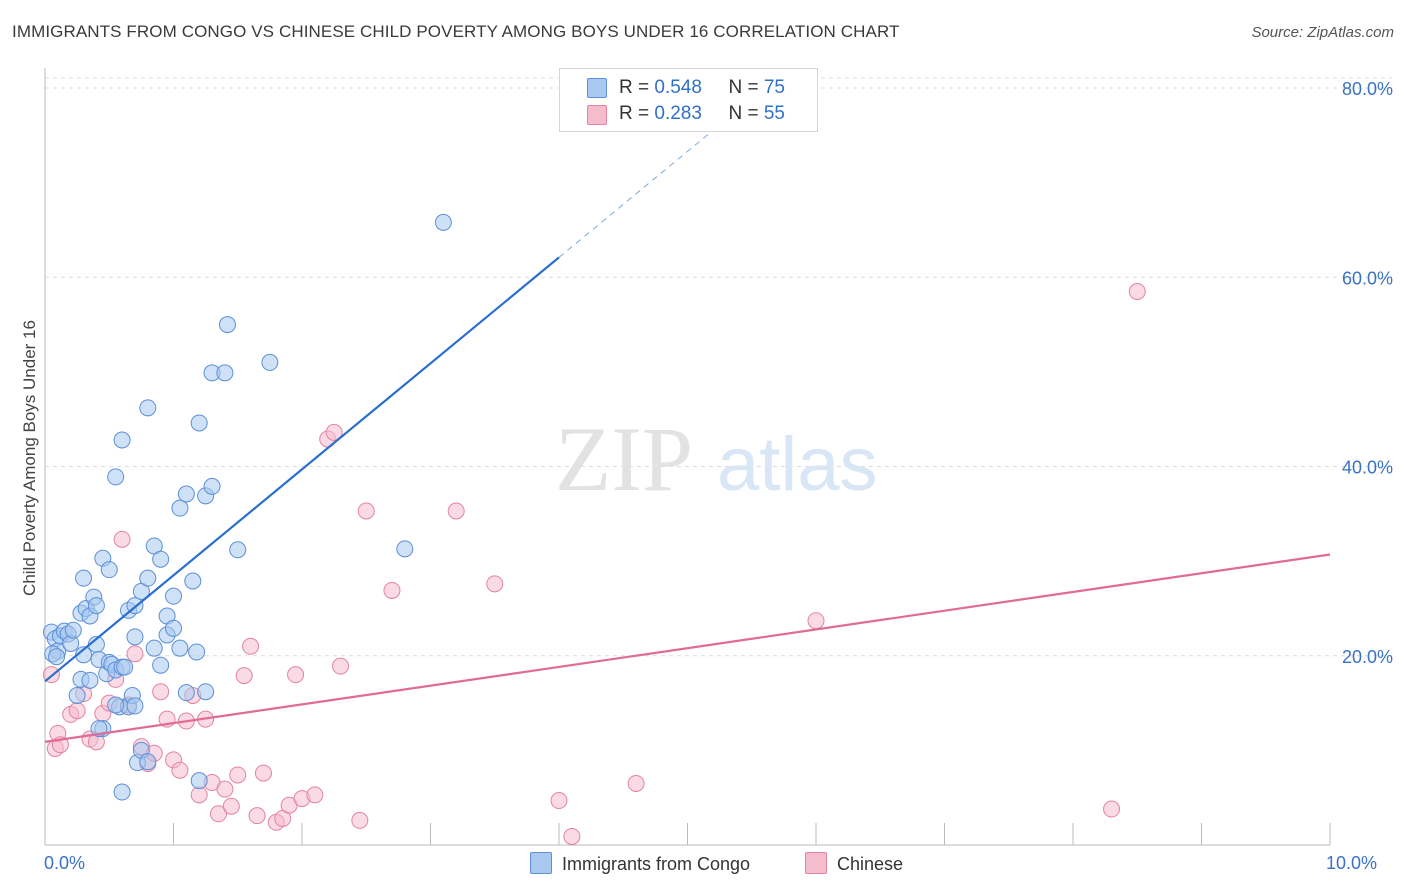 The width and height of the screenshot is (1406, 892). I want to click on bottom-legend-chinese: Chinese, so click(854, 863).